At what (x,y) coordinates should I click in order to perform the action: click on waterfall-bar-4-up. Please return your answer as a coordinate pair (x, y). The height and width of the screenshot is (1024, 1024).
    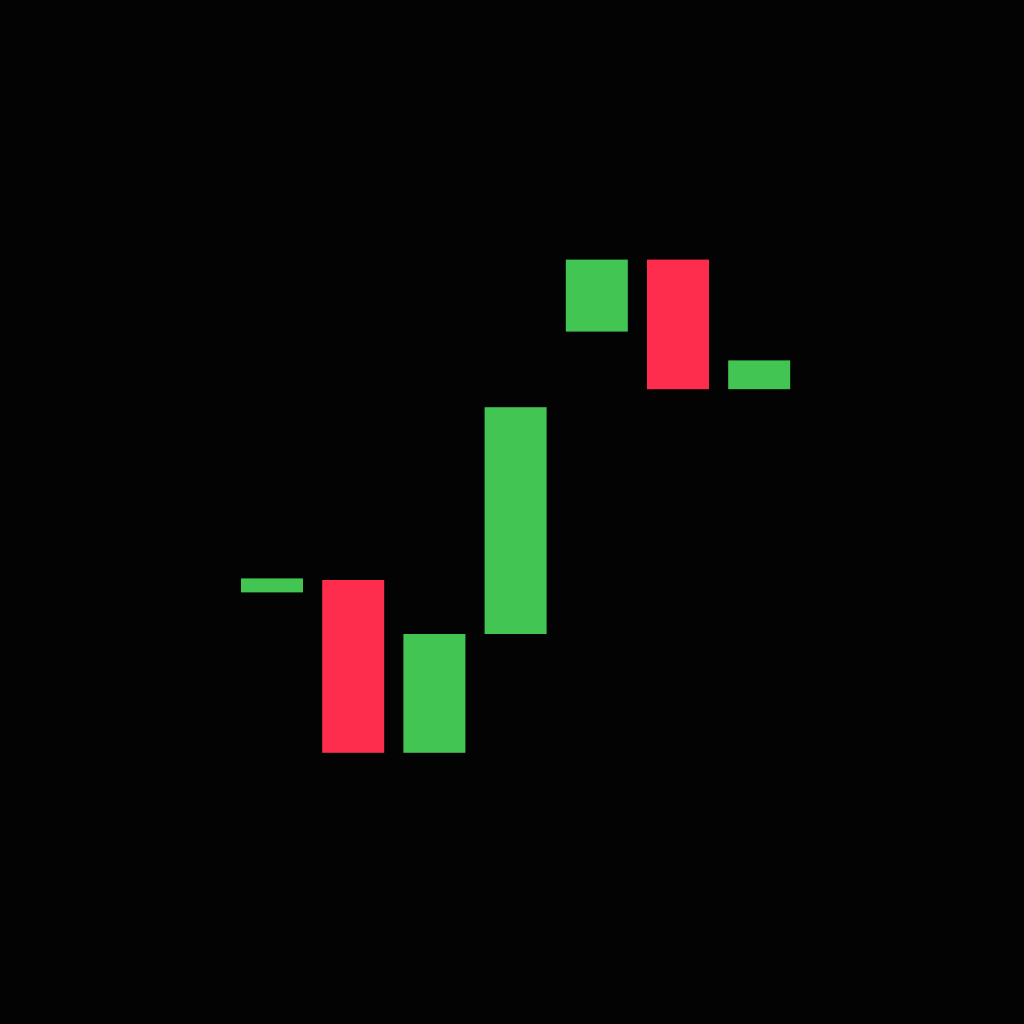
    Looking at the image, I should click on (515, 520).